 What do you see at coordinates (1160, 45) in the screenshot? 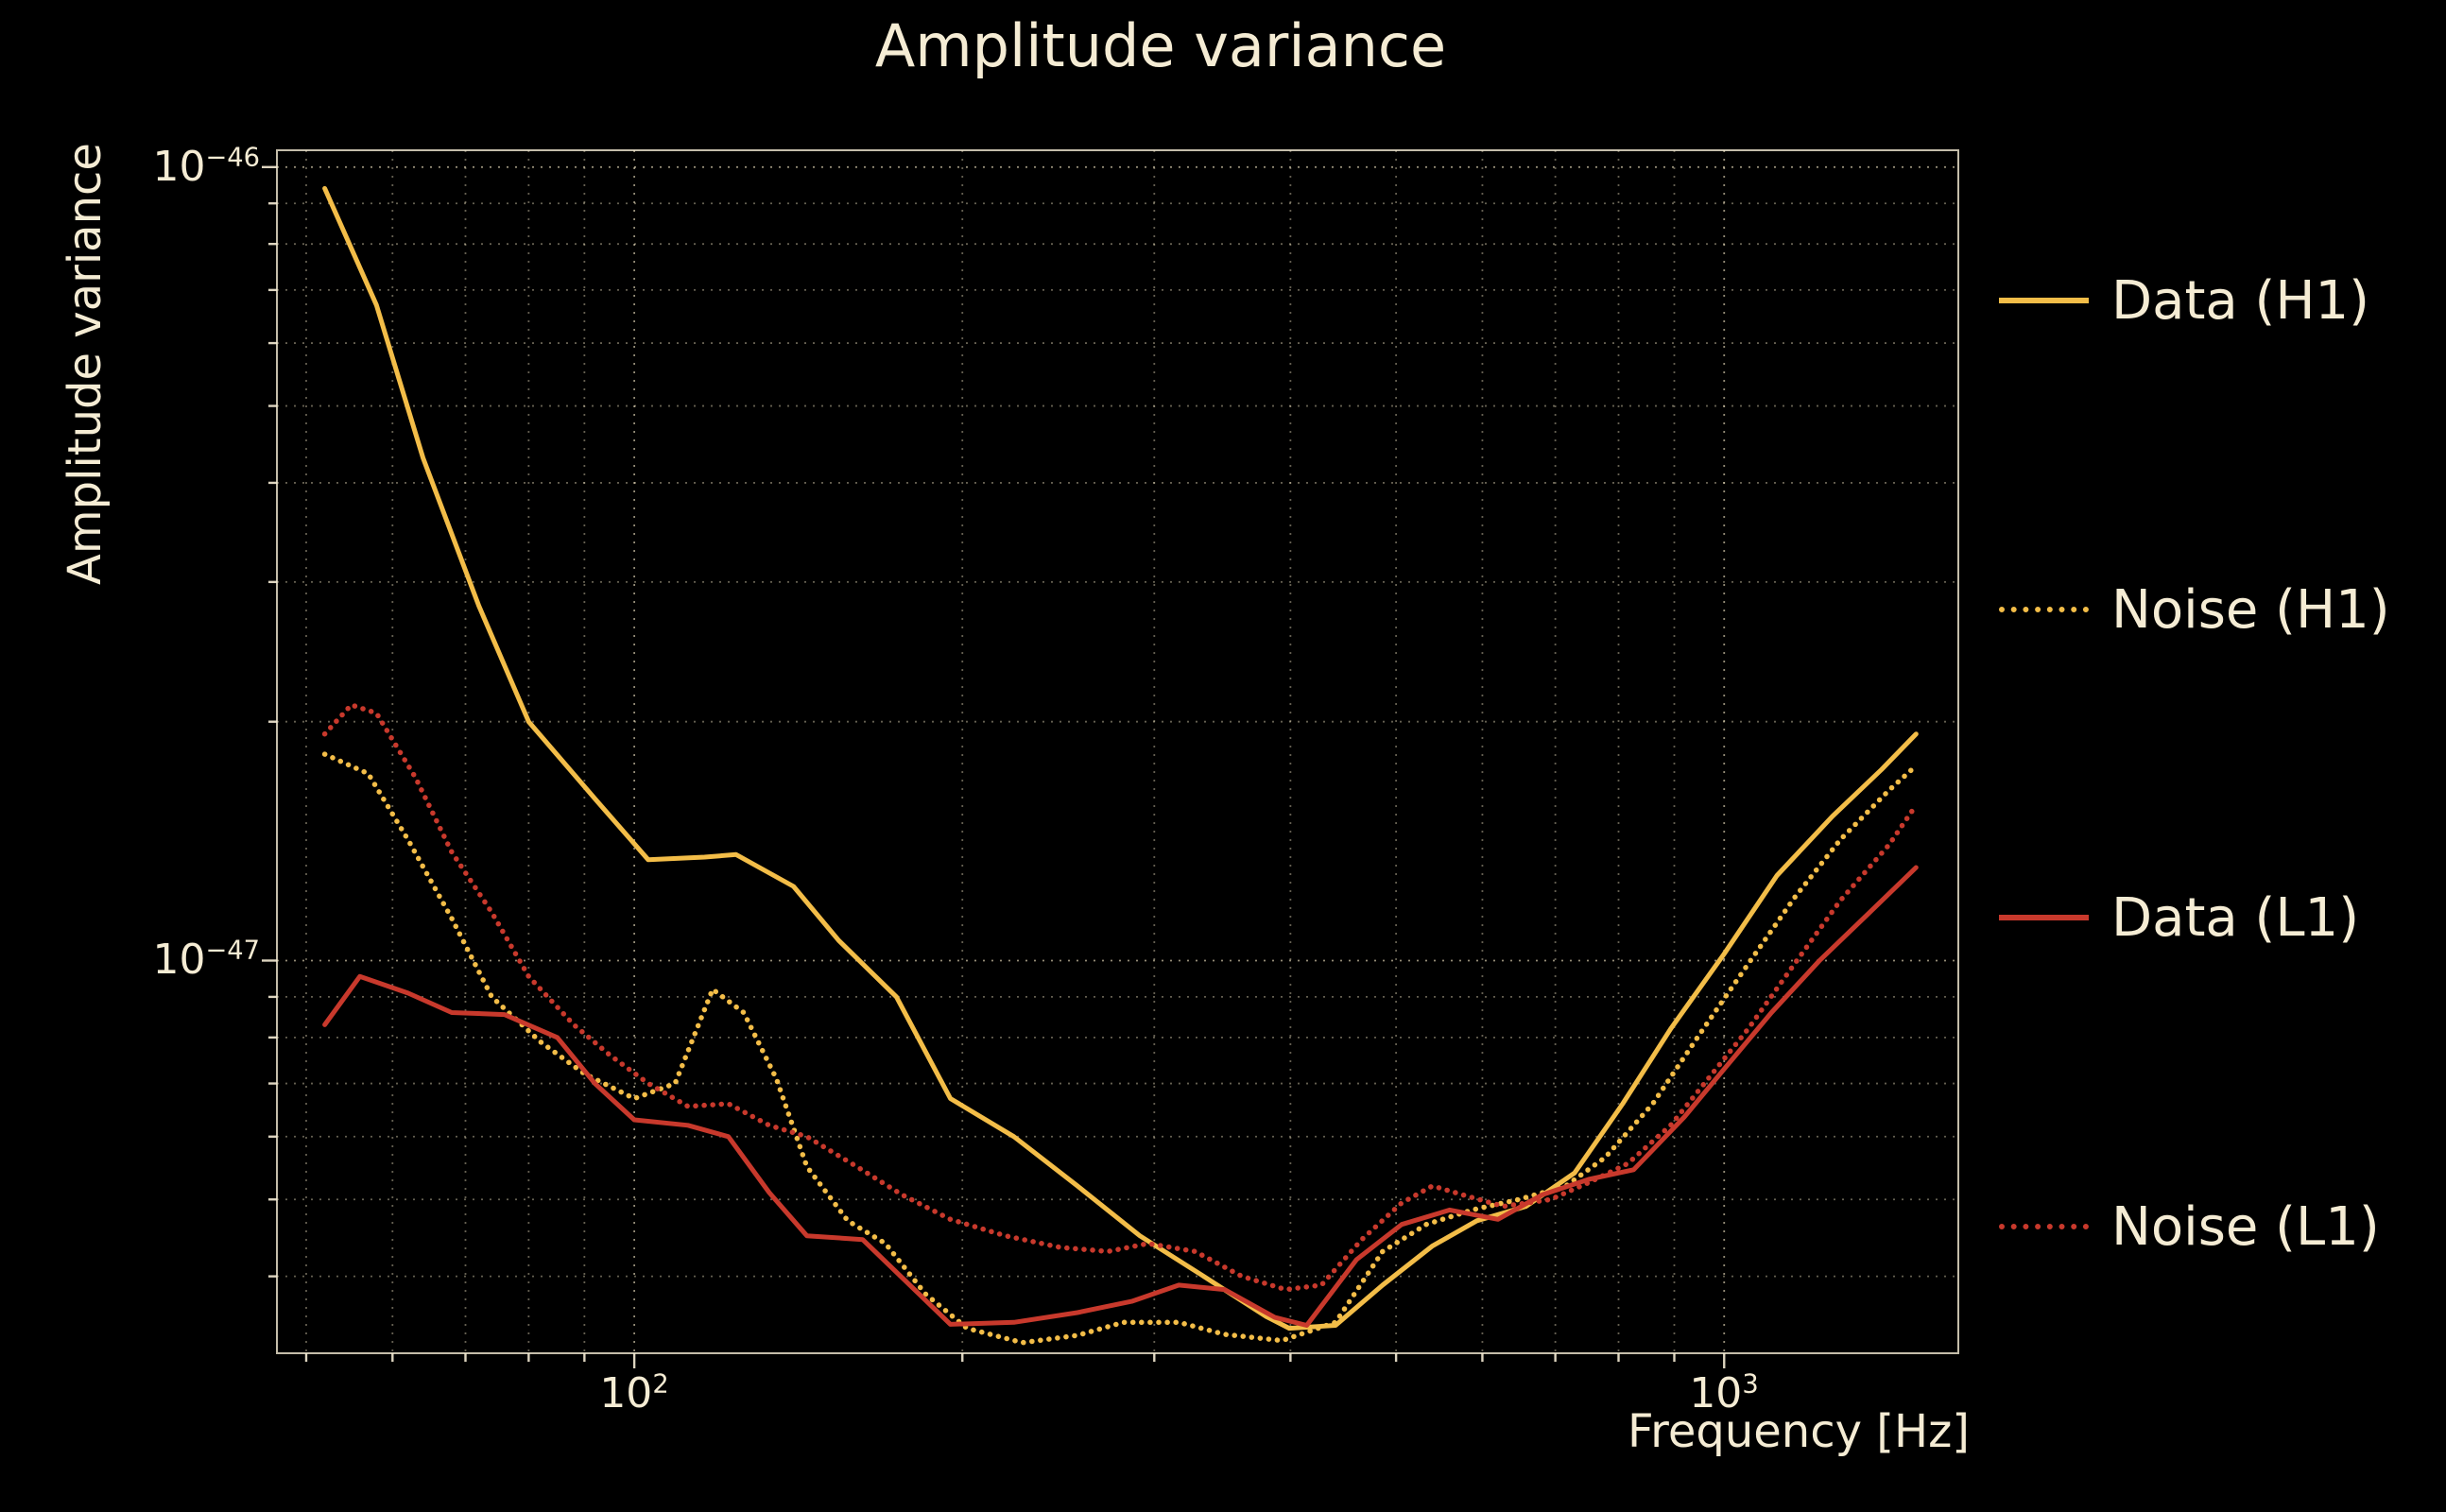
I see `chart-title: Amplitude variance` at bounding box center [1160, 45].